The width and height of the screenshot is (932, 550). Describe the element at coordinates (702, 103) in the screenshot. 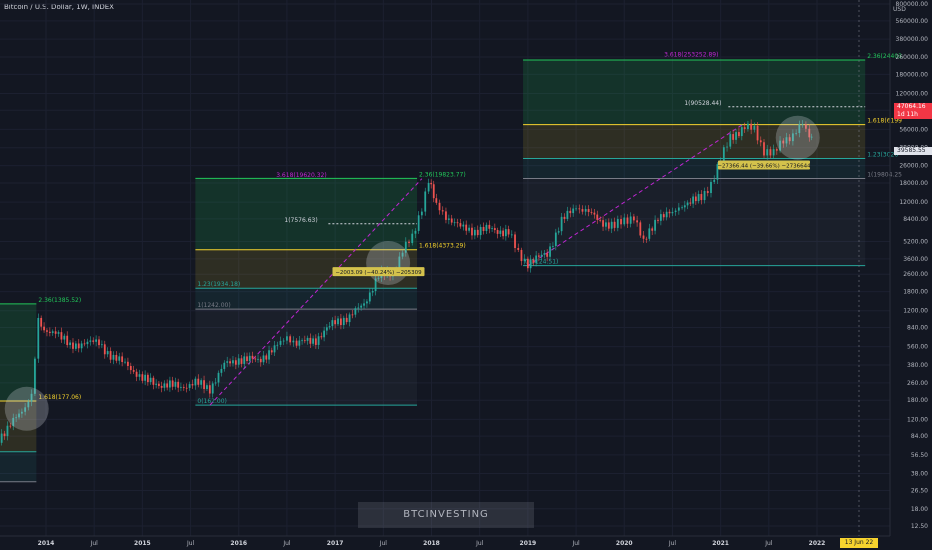

I see `fib-level-label: 1(90528.44)` at that location.